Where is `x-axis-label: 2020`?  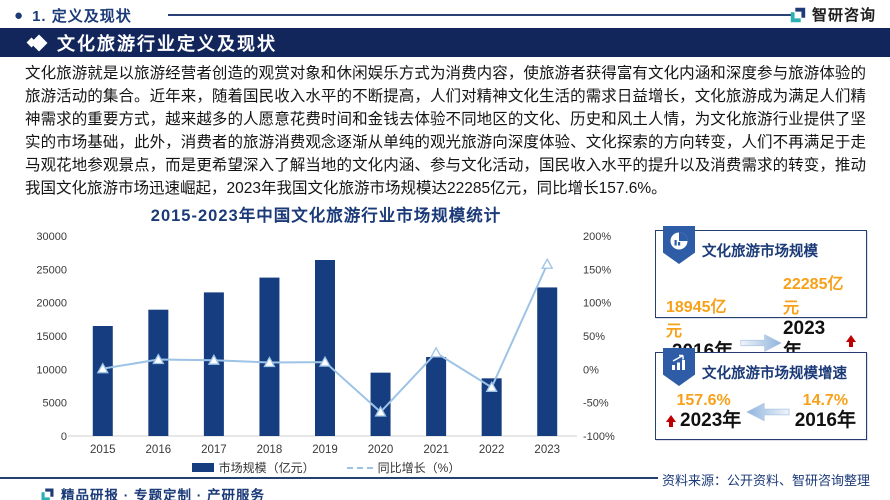
x-axis-label: 2020 is located at coordinates (381, 450).